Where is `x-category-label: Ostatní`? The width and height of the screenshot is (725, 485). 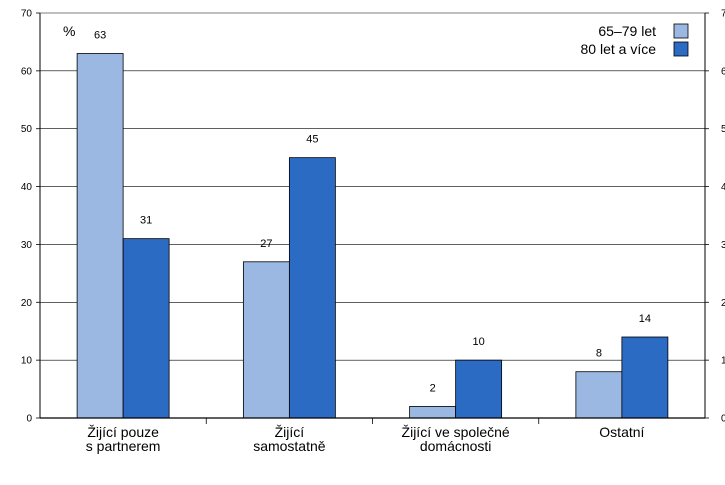
x-category-label: Ostatní is located at coordinates (621, 432).